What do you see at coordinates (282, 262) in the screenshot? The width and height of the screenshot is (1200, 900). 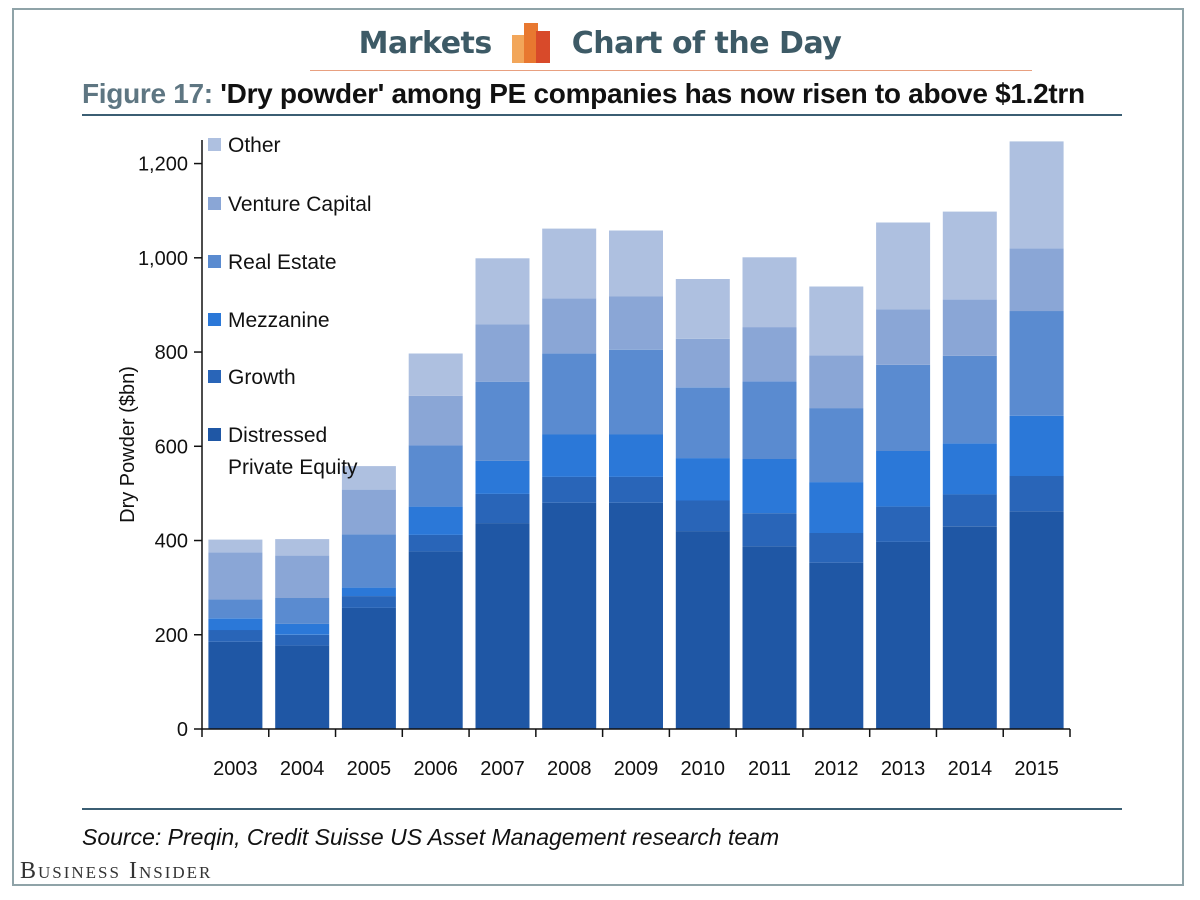 I see `legend-label: Real Estate` at bounding box center [282, 262].